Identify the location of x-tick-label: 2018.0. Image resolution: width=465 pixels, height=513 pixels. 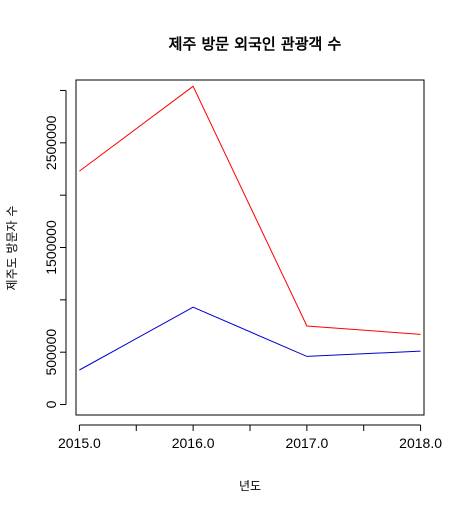
(420, 443).